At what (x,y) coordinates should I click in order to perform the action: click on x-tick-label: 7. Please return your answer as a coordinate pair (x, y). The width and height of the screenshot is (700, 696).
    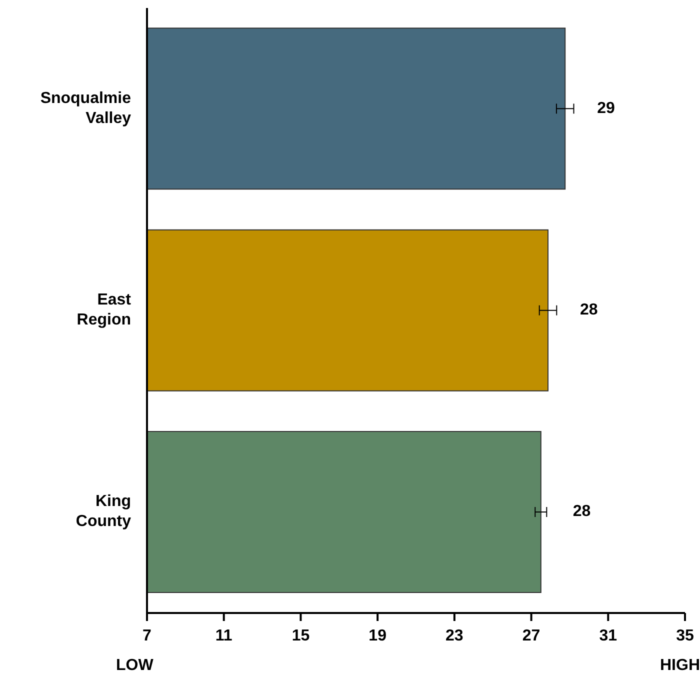
    Looking at the image, I should click on (147, 635).